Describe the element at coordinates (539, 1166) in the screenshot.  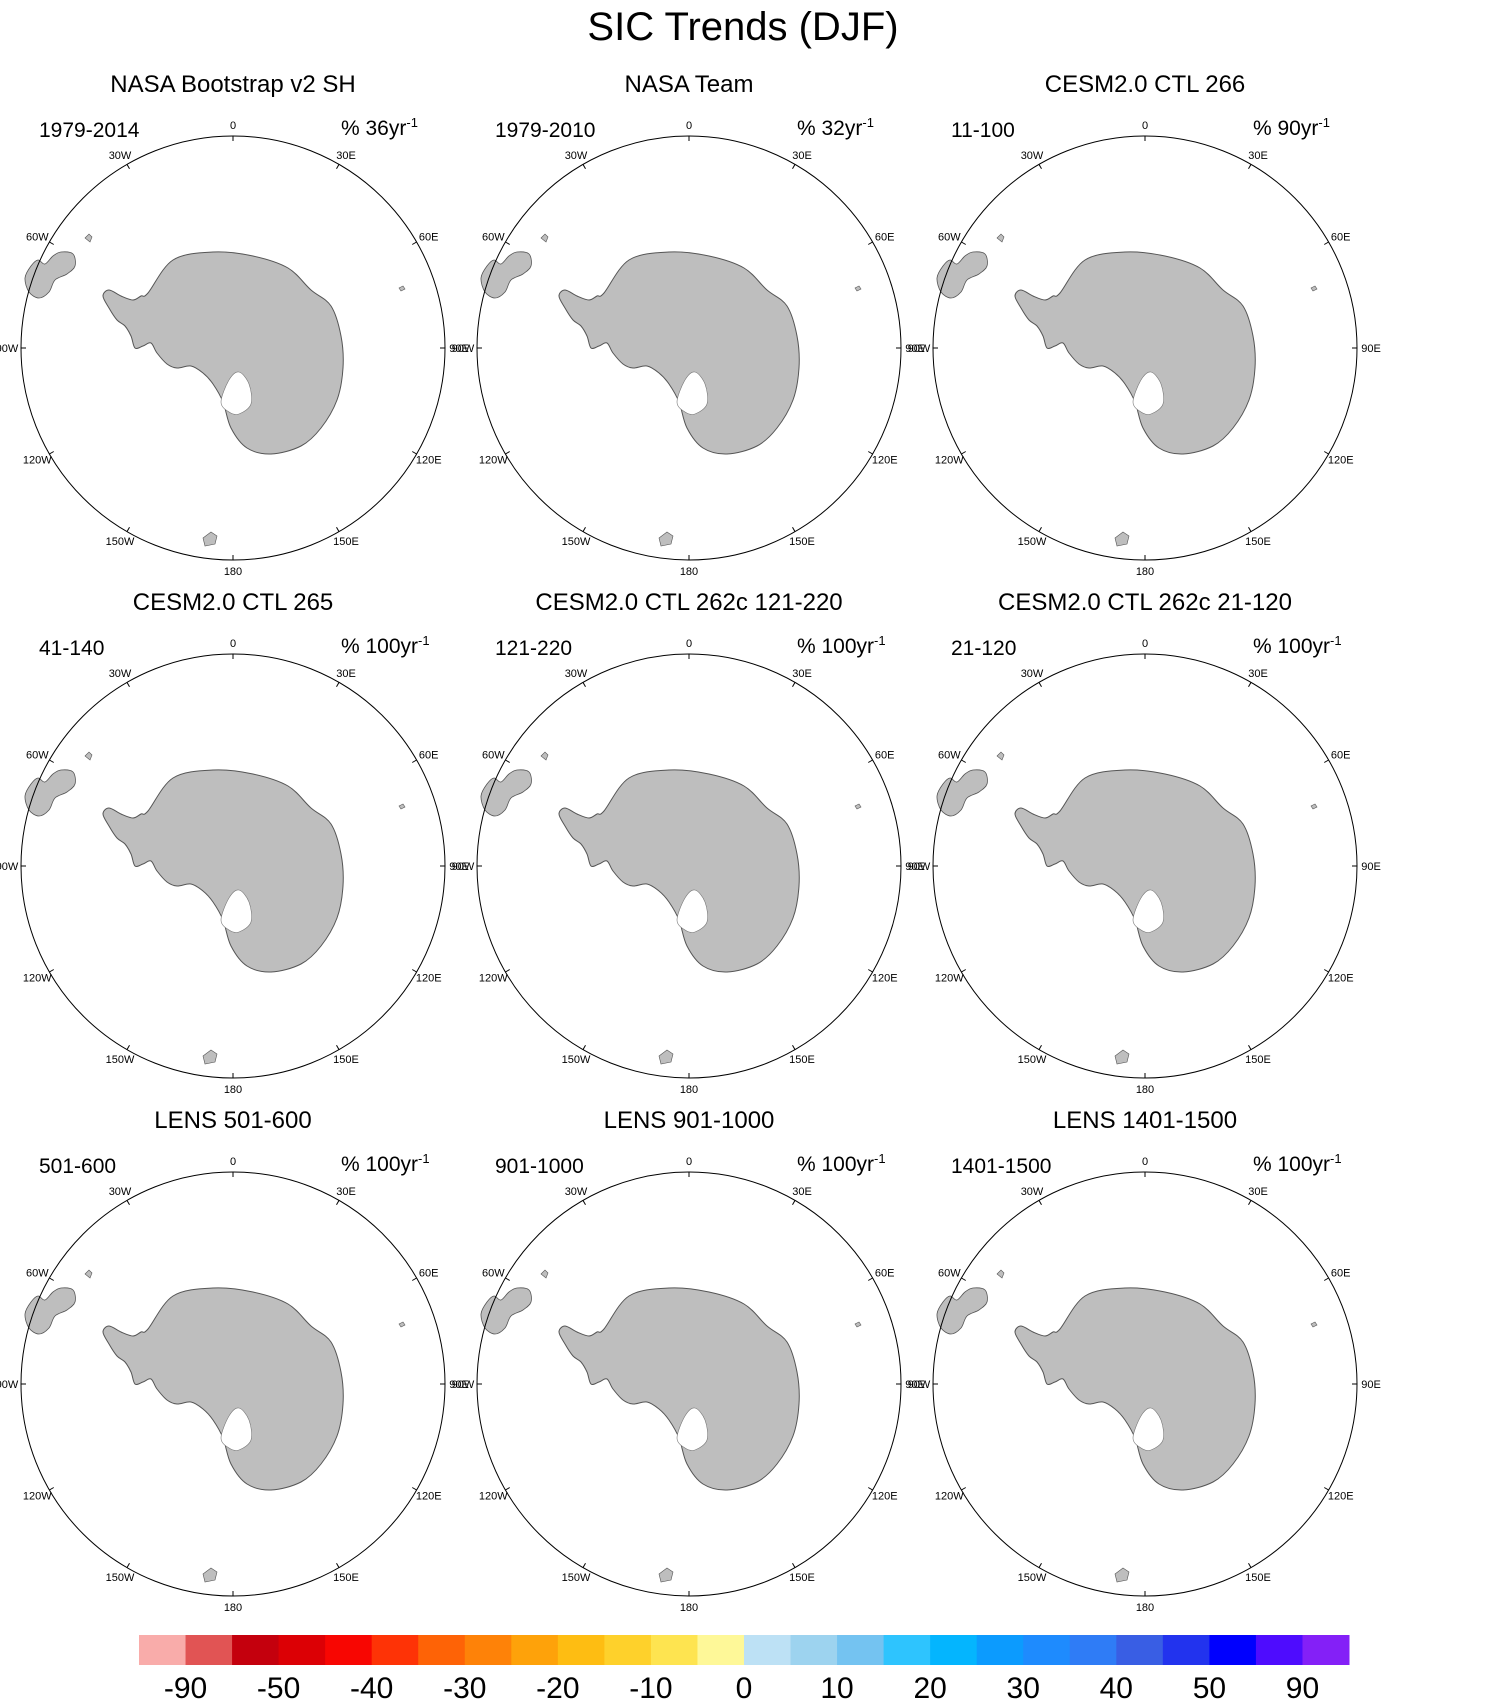
I see `panel-period: 901-1000` at that location.